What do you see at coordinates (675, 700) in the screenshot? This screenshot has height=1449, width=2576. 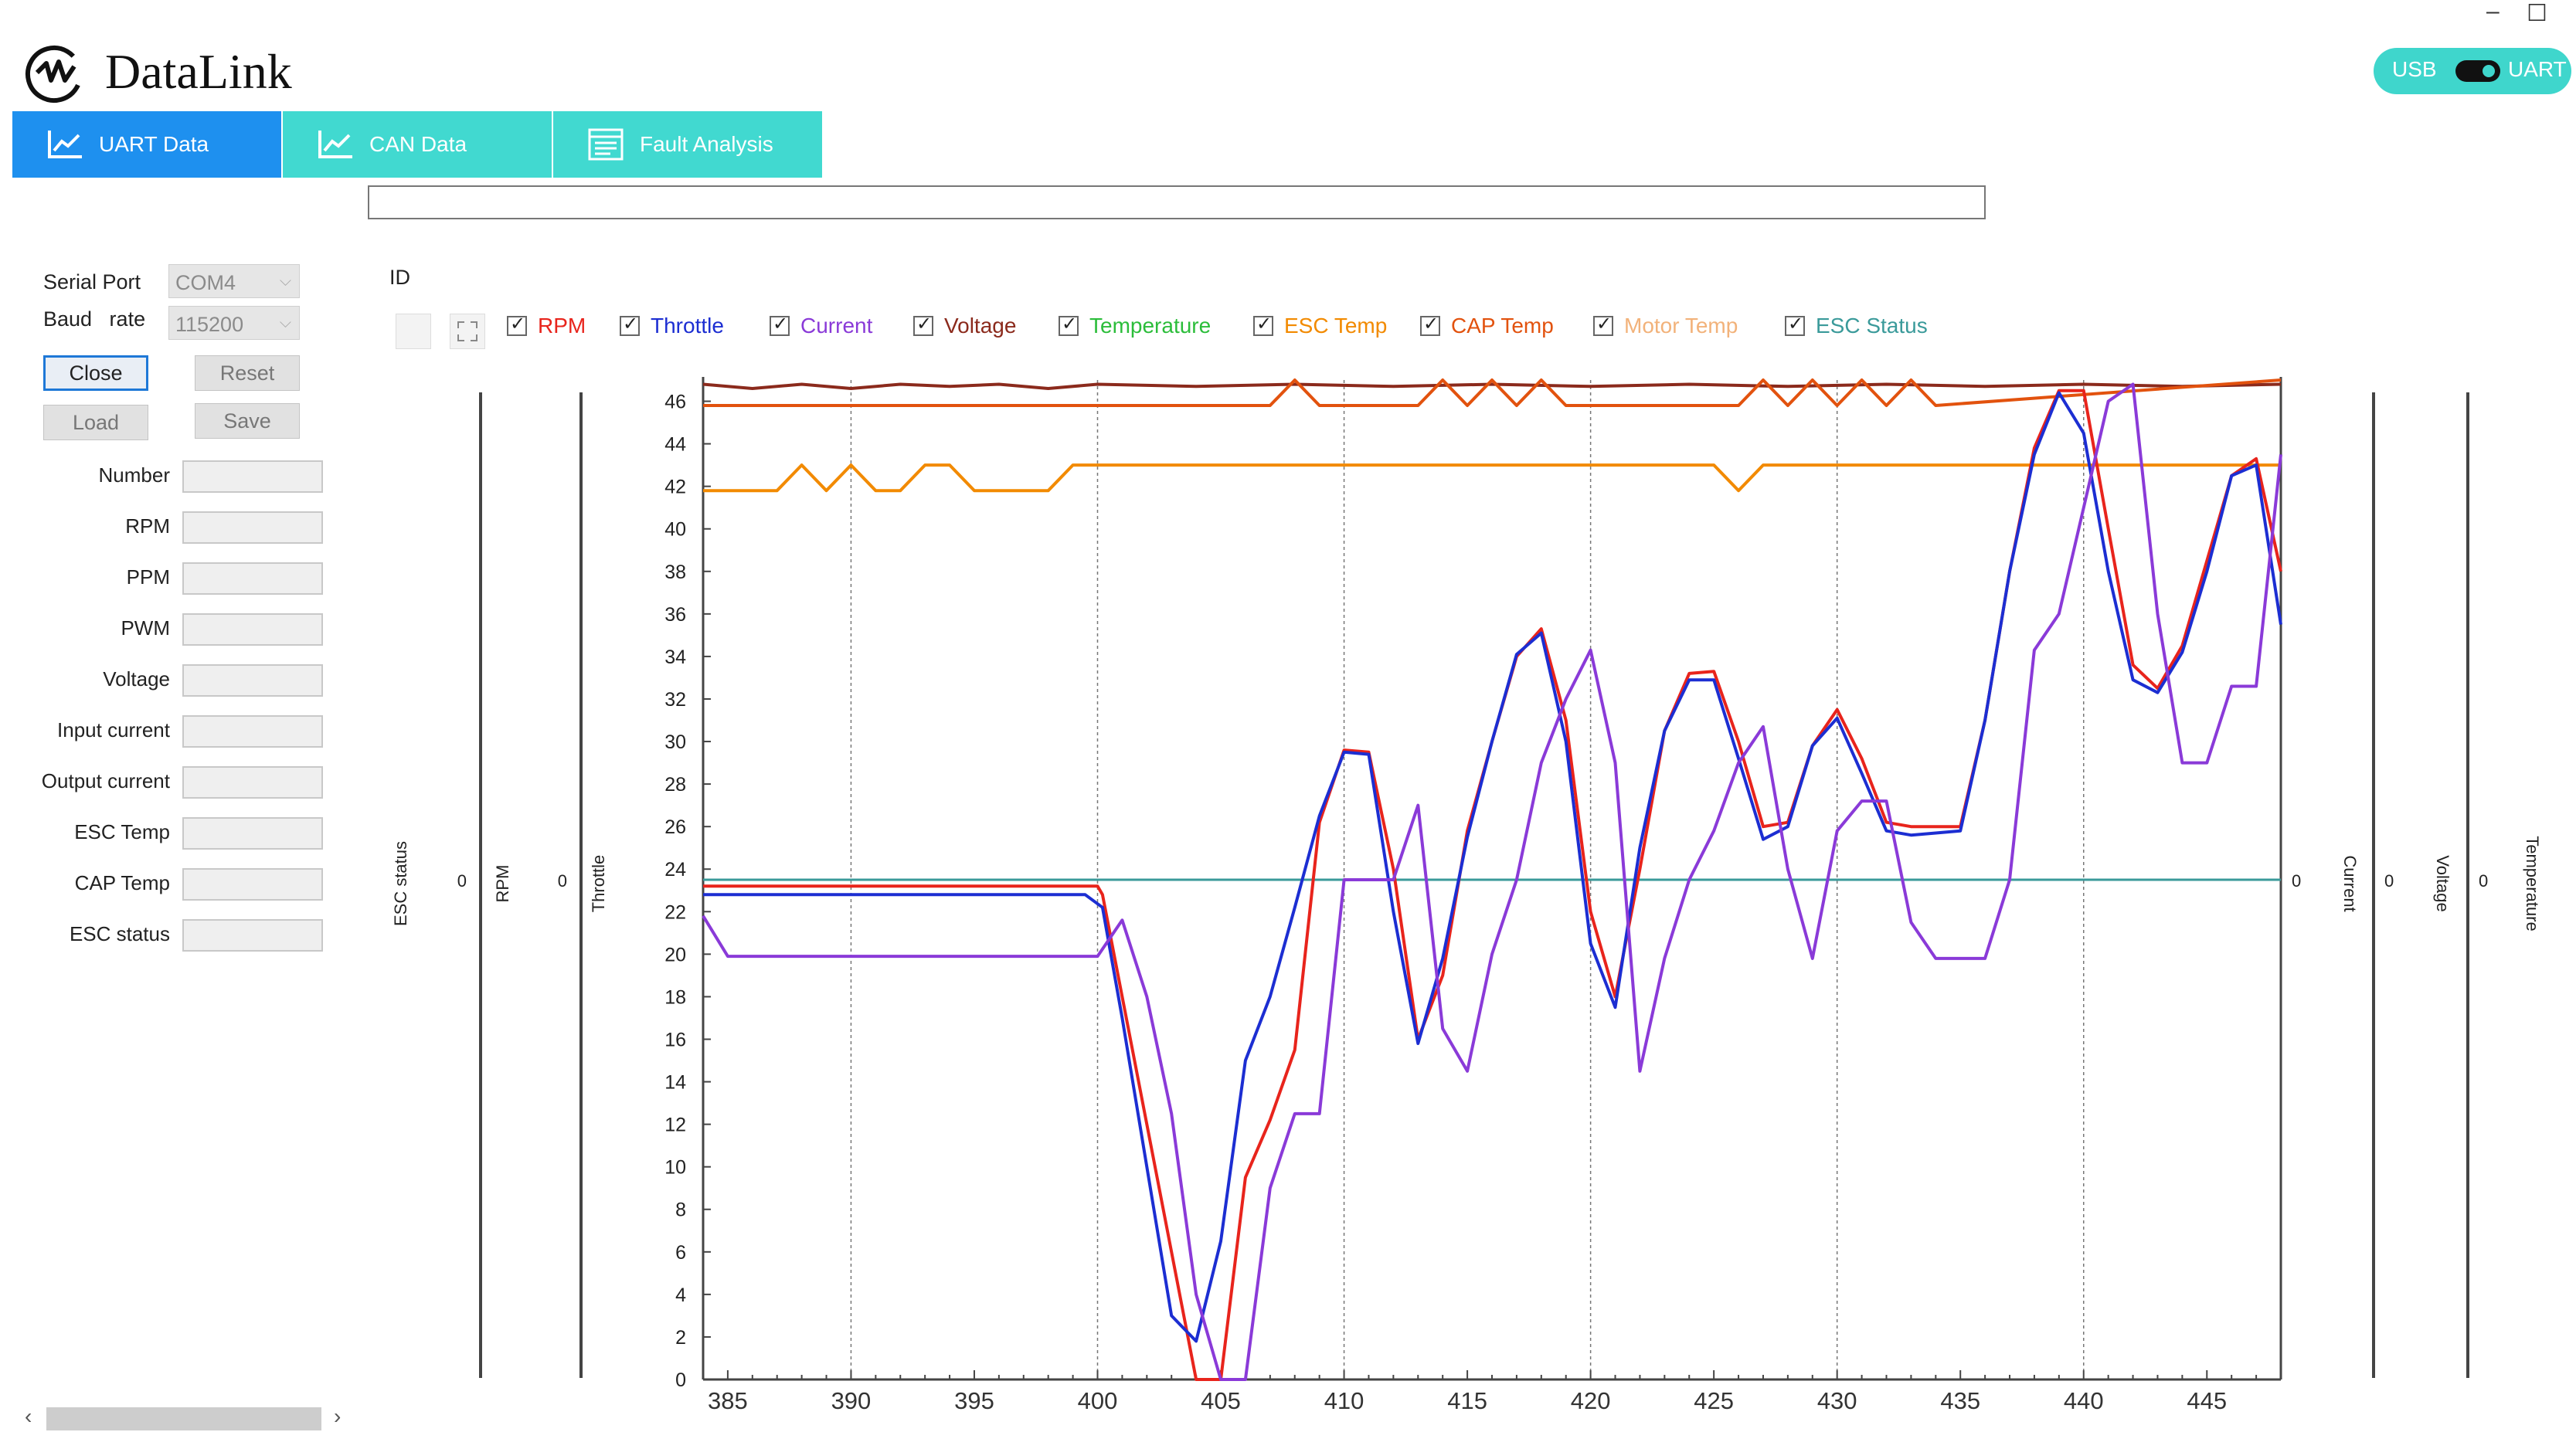 I see `y-tick-label: 32` at bounding box center [675, 700].